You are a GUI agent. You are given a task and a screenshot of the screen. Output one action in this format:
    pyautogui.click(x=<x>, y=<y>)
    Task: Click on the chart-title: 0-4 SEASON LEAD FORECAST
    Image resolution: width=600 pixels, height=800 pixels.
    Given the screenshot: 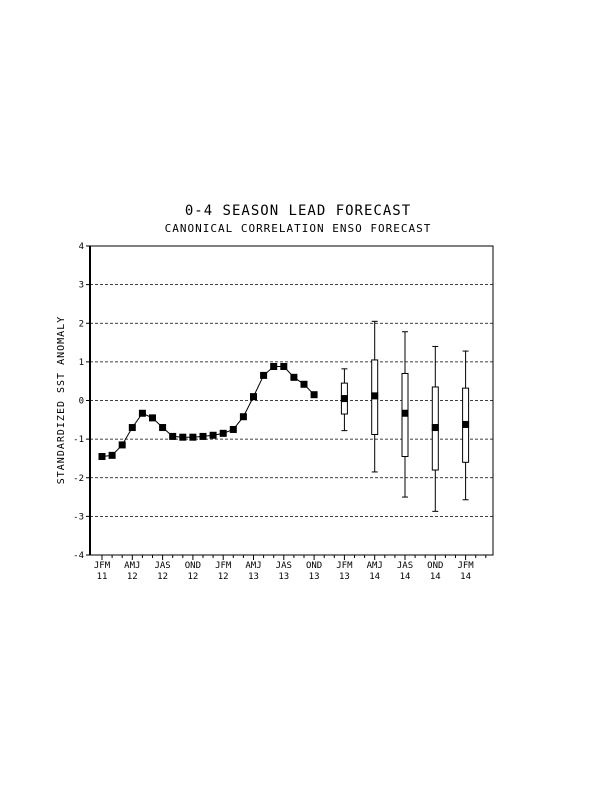 What is the action you would take?
    pyautogui.click(x=298, y=211)
    